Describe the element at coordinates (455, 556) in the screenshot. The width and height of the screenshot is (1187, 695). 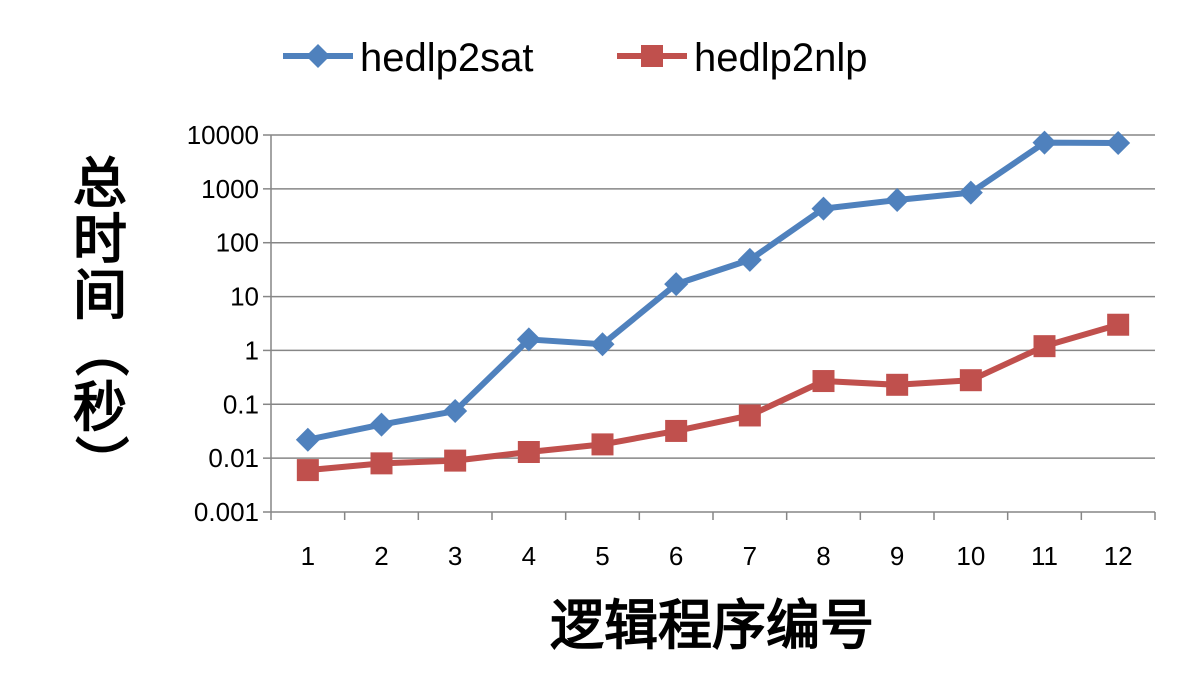
I see `x-tick-label: 3` at that location.